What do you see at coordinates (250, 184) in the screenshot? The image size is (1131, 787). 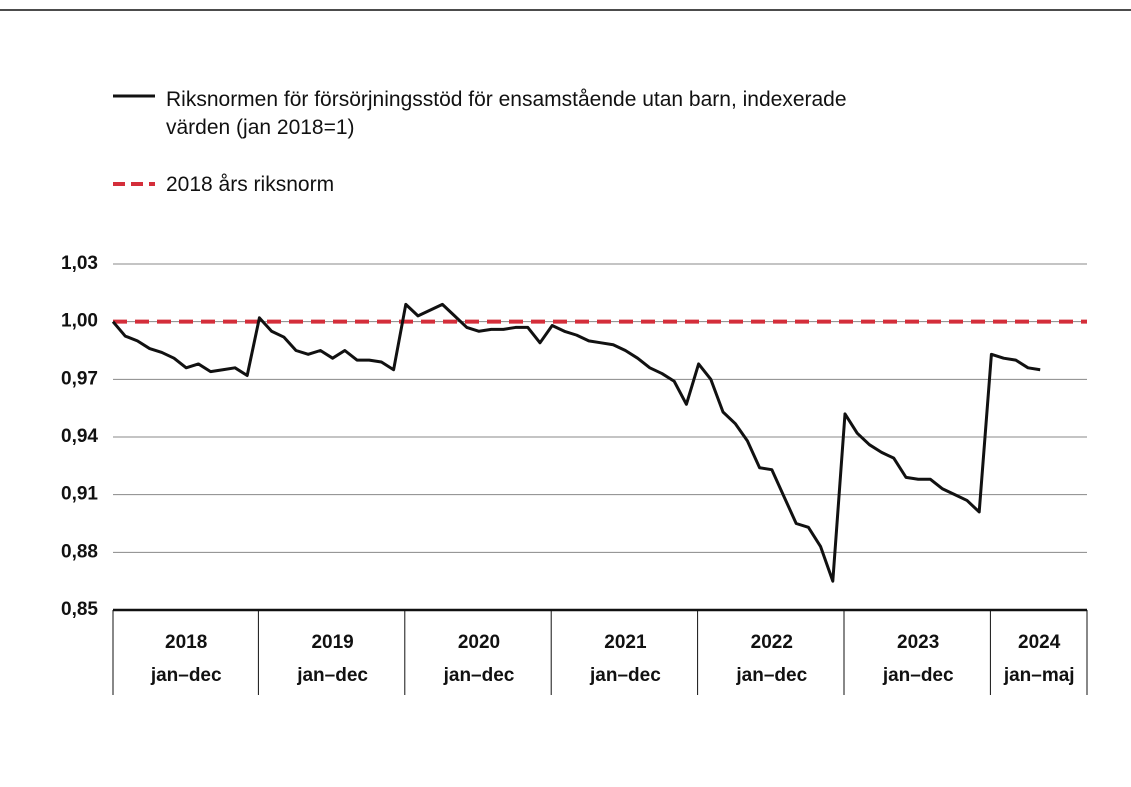 I see `legend-label: 2018 års riksnorm` at bounding box center [250, 184].